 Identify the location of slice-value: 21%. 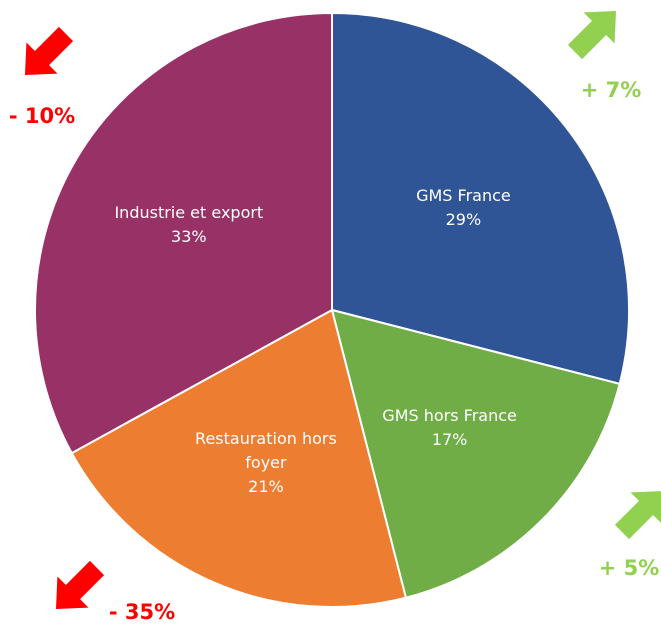
(266, 486).